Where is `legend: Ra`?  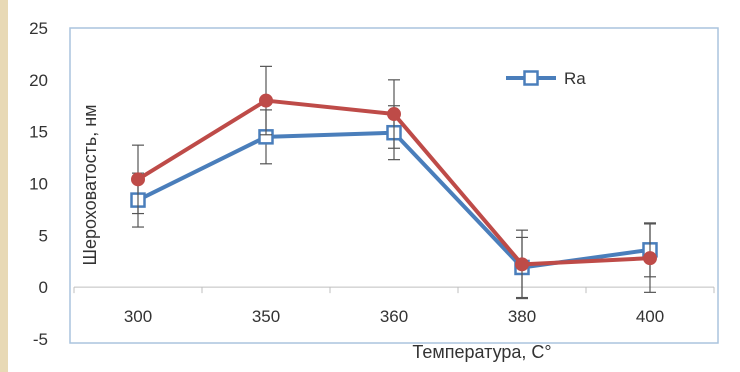
legend: Ra is located at coordinates (546, 78).